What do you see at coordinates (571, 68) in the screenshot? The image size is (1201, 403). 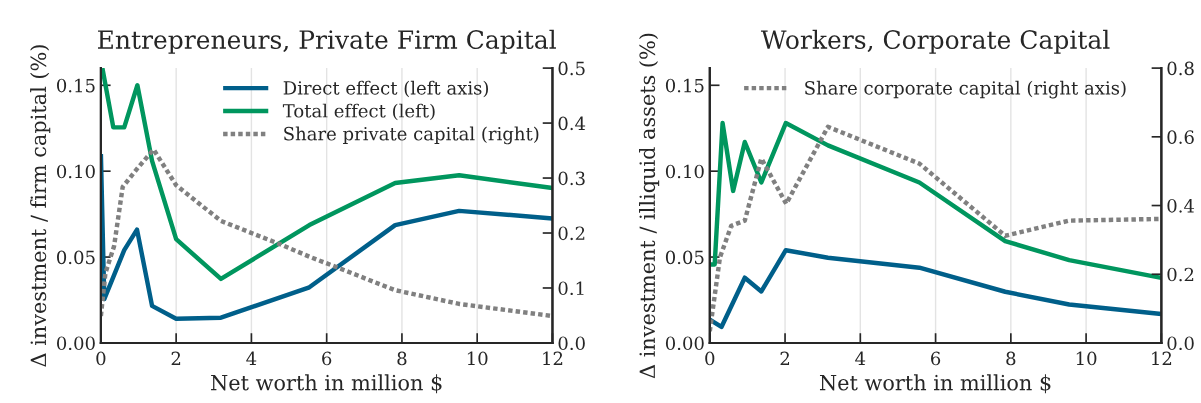 I see `y2-tick-label: 0.5` at bounding box center [571, 68].